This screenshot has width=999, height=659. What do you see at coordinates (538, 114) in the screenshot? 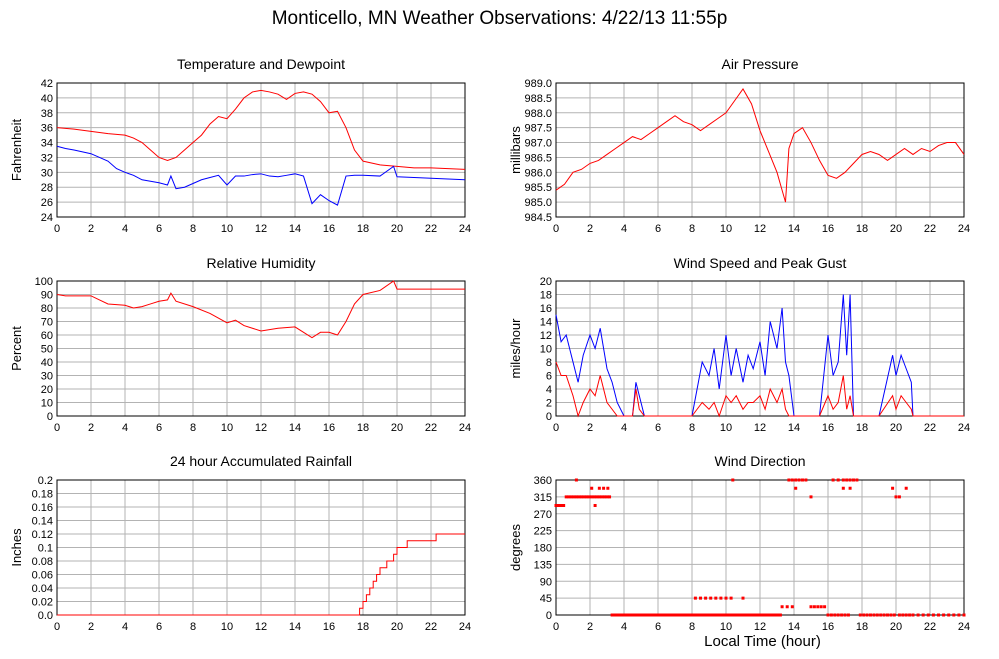
I see `pressure-ytick: 988.0` at bounding box center [538, 114].